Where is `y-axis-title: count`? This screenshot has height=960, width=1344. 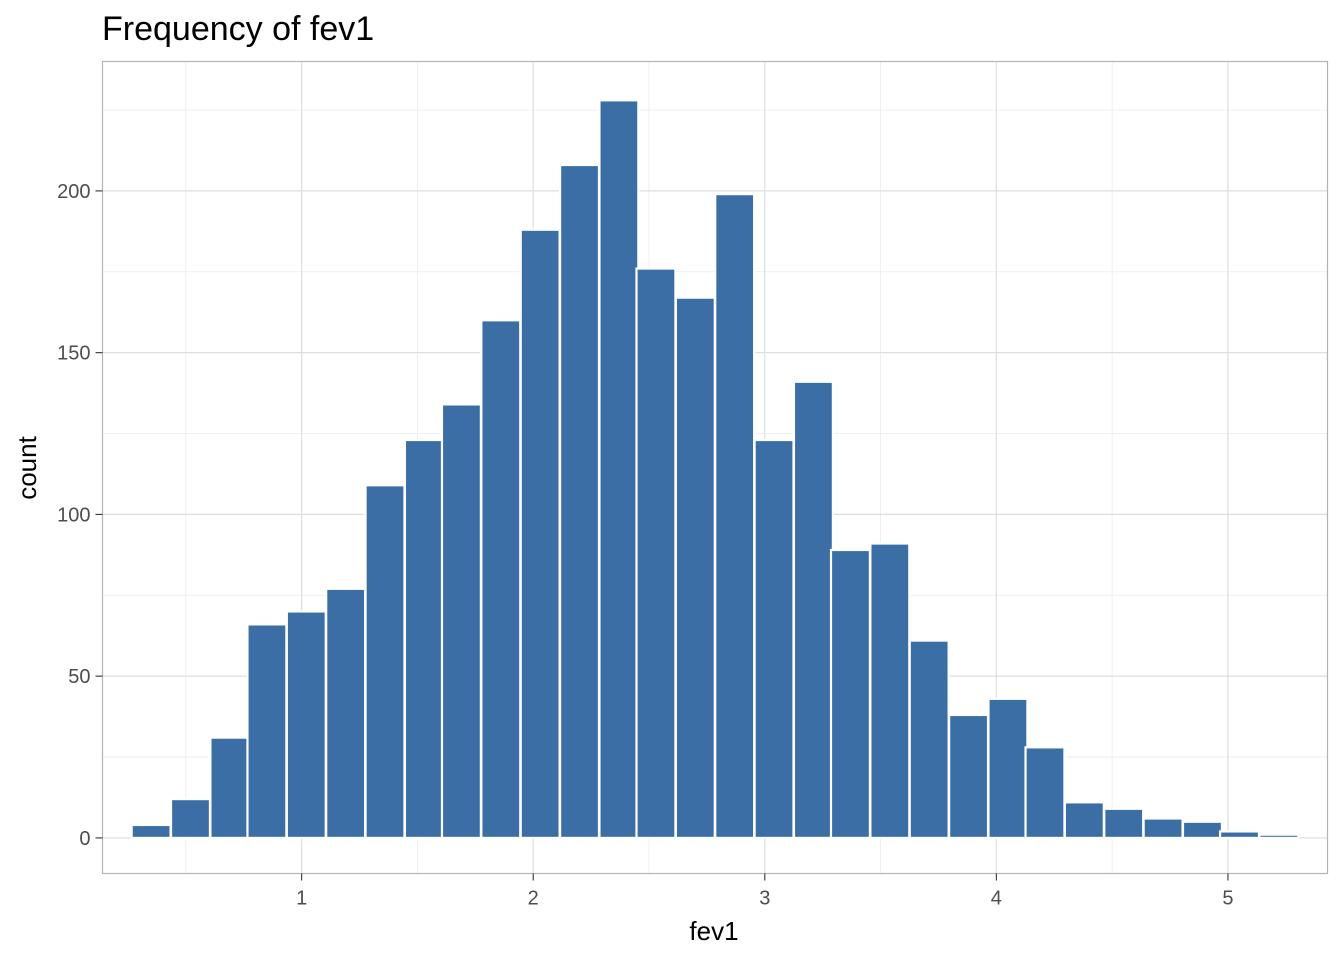 y-axis-title: count is located at coordinates (27, 467).